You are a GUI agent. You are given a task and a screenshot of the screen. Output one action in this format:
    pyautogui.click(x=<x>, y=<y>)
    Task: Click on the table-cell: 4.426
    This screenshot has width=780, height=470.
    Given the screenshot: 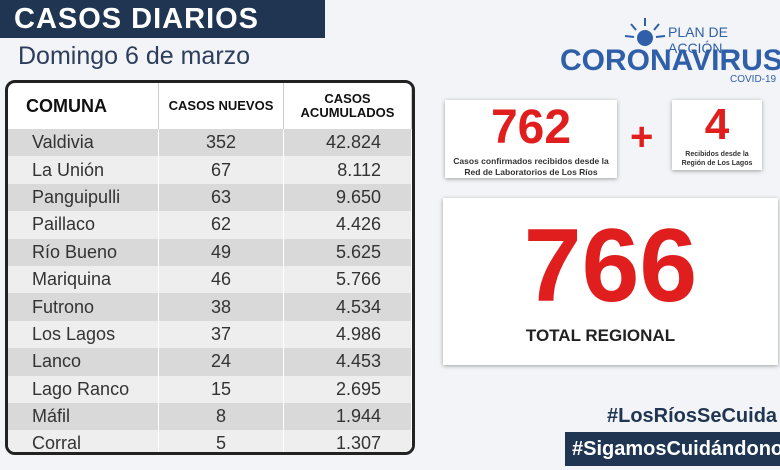 What is the action you would take?
    pyautogui.click(x=347, y=225)
    